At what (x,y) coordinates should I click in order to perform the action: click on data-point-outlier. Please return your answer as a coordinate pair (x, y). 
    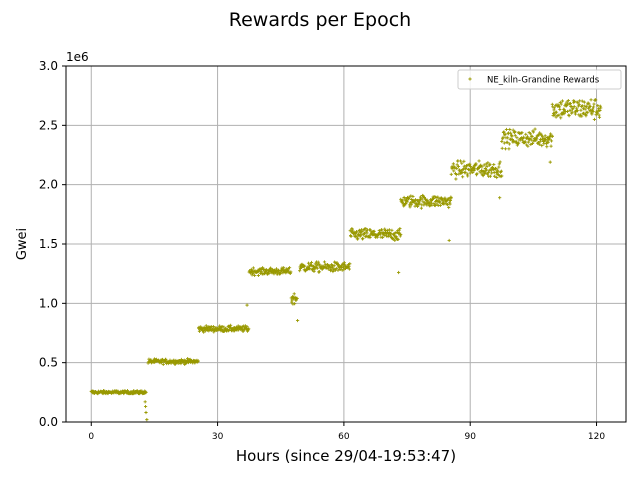
    Looking at the image, I should click on (147, 420).